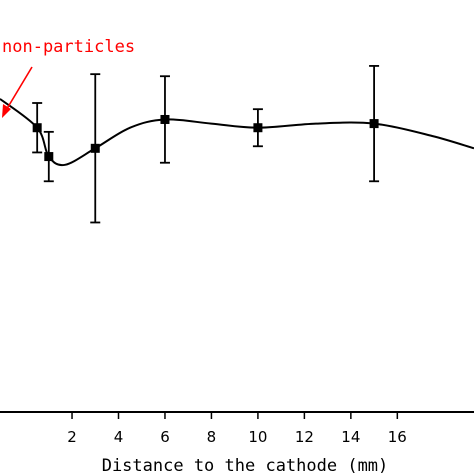 The width and height of the screenshot is (474, 474). What do you see at coordinates (165, 437) in the screenshot?
I see `x-tick-label-6: 6` at bounding box center [165, 437].